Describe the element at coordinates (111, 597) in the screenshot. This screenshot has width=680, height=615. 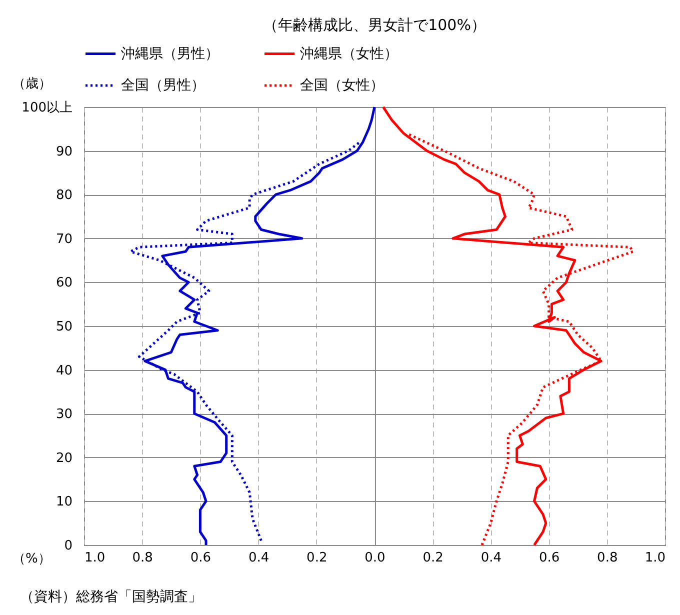
I see `text: （資料）総務省「国勢調査」` at that location.